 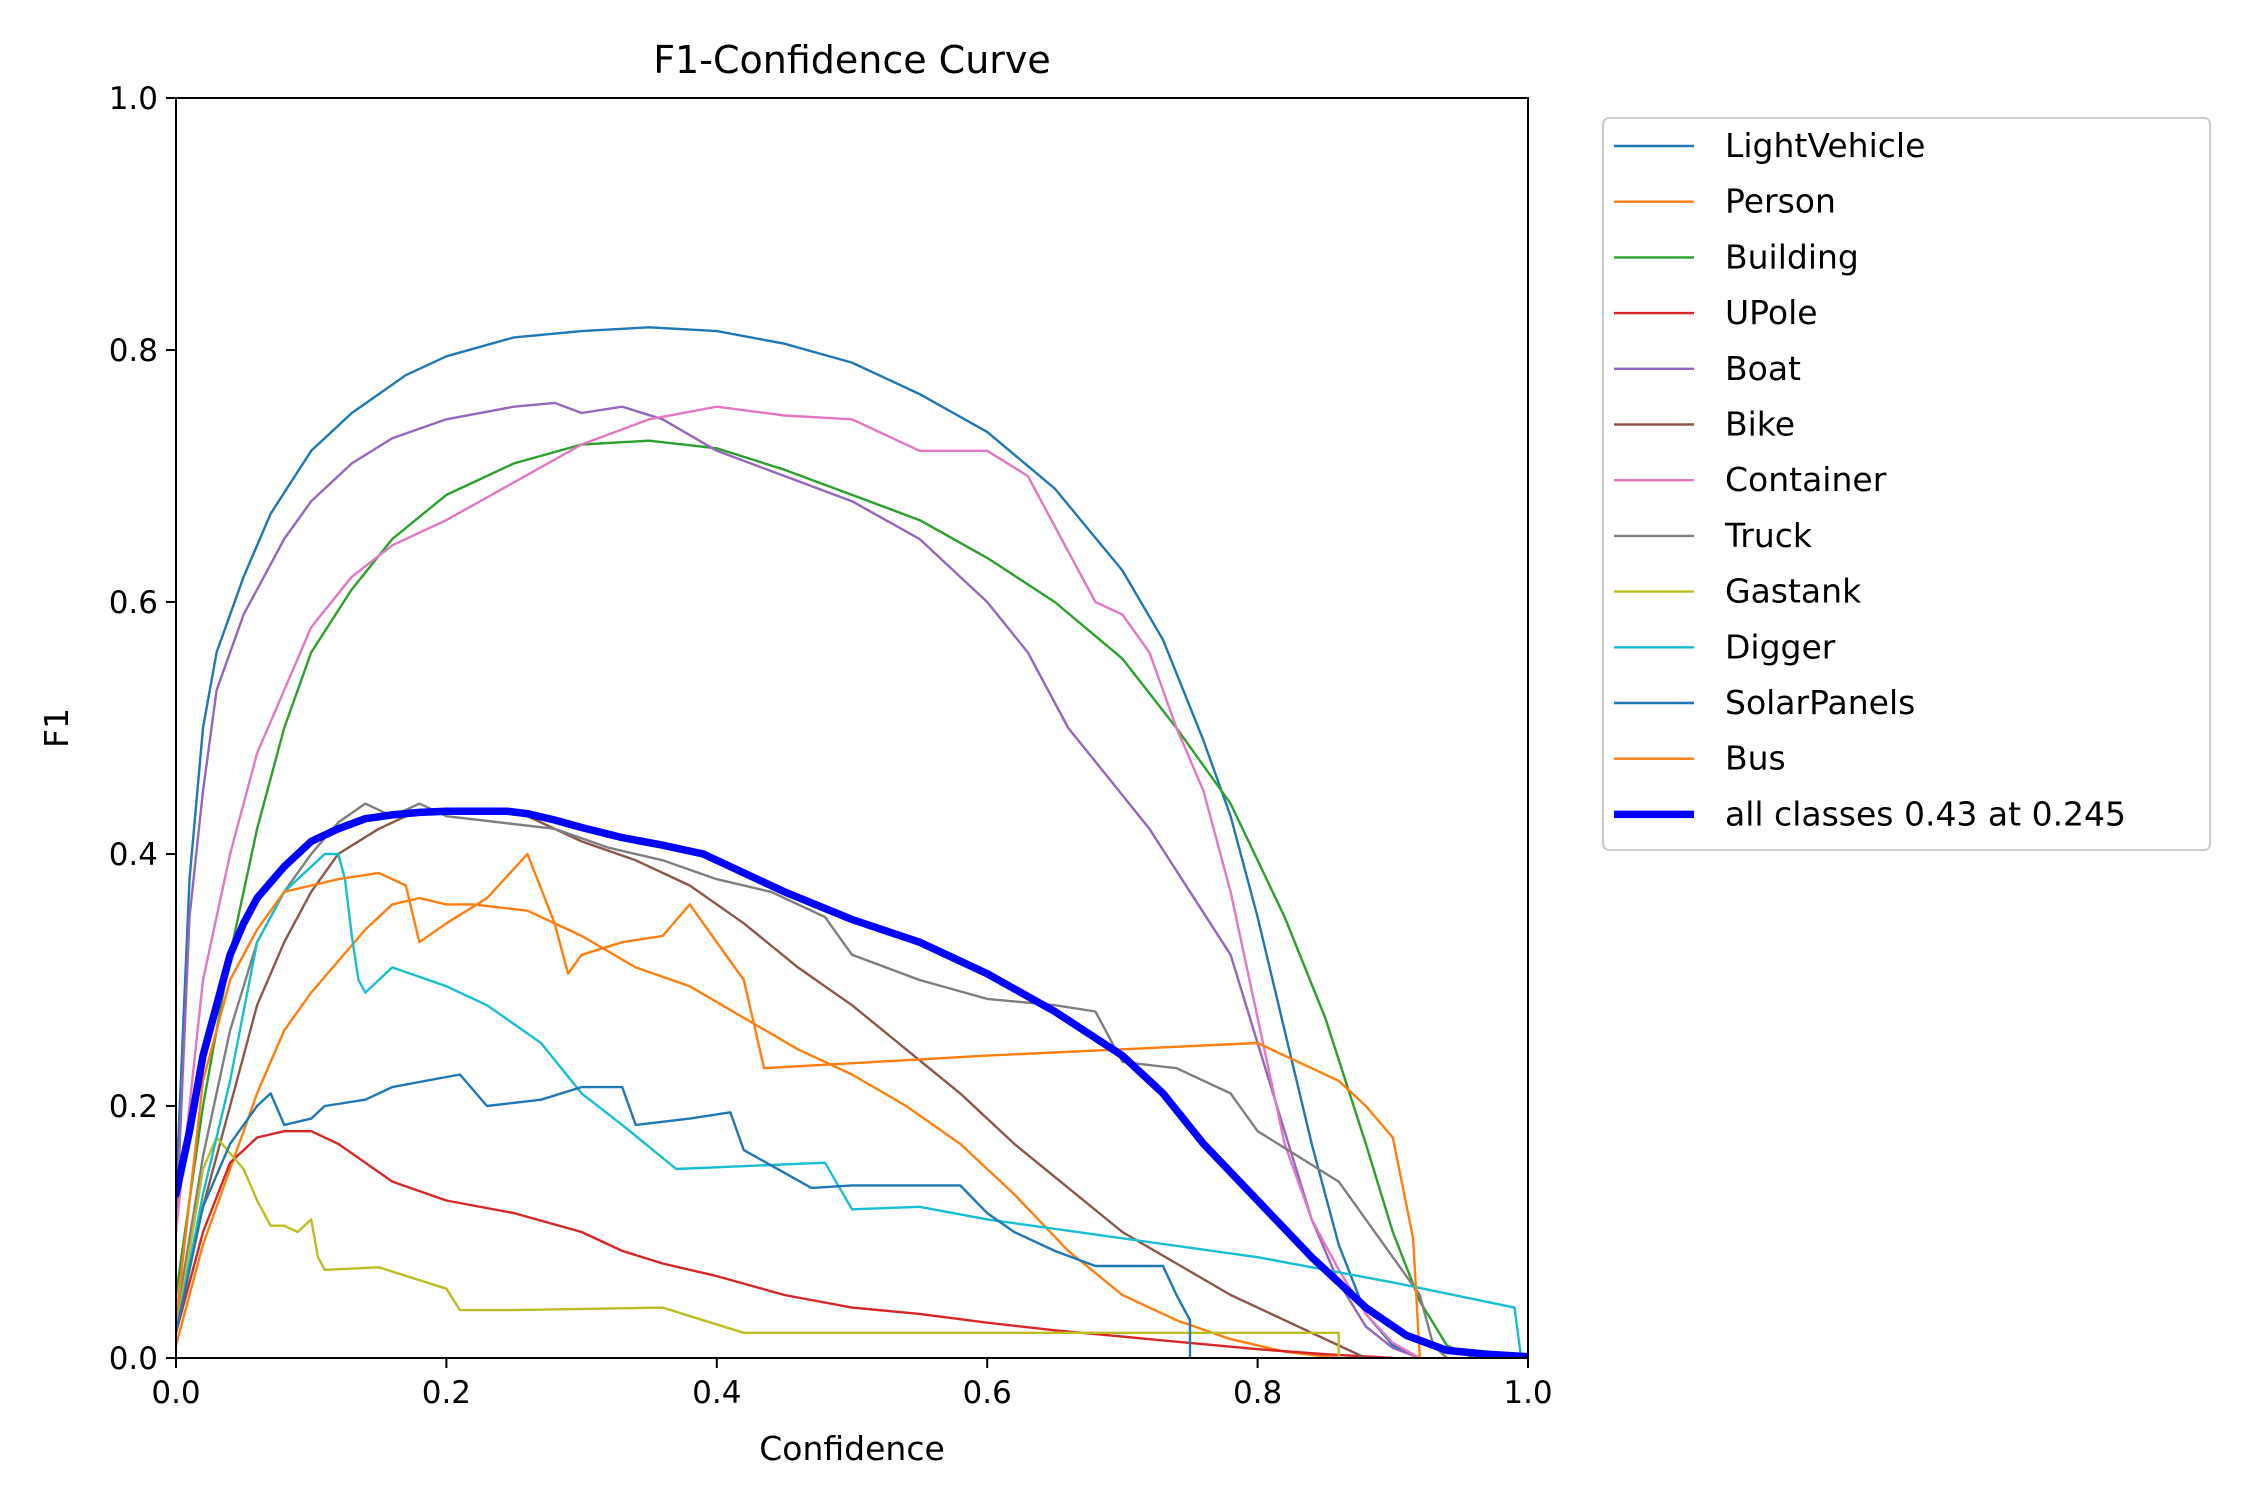 What do you see at coordinates (1825, 145) in the screenshot?
I see `legend-label-lightvehicle: LightVehicle` at bounding box center [1825, 145].